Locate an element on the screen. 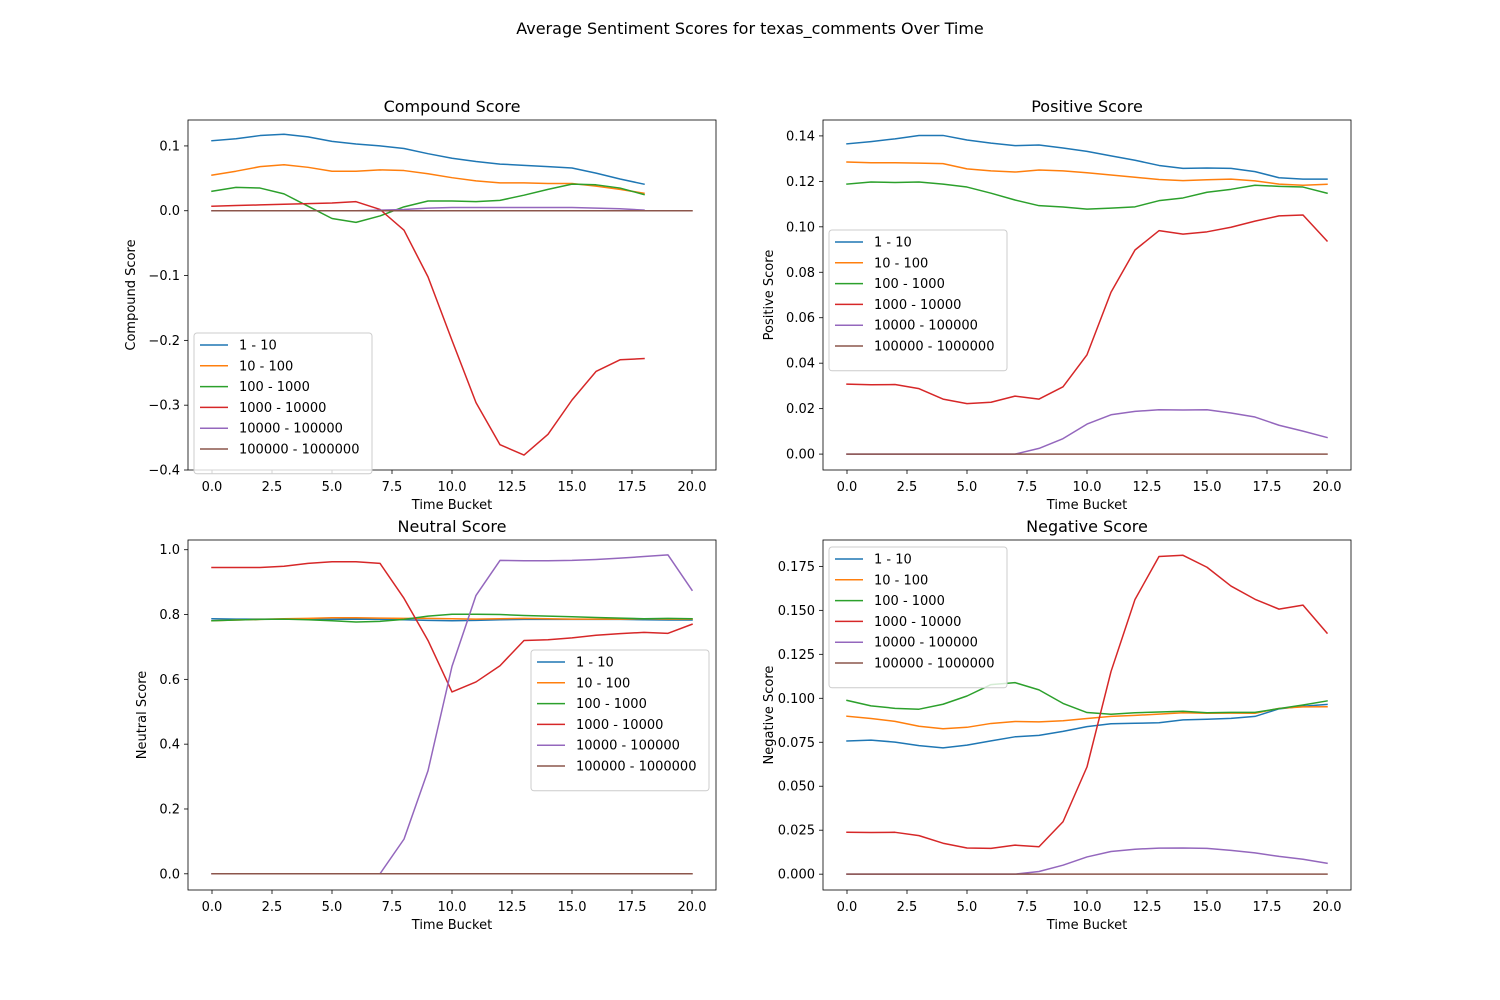 Image resolution: width=1500 pixels, height=1000 pixels. y-tick-label: 0.1 is located at coordinates (169, 146).